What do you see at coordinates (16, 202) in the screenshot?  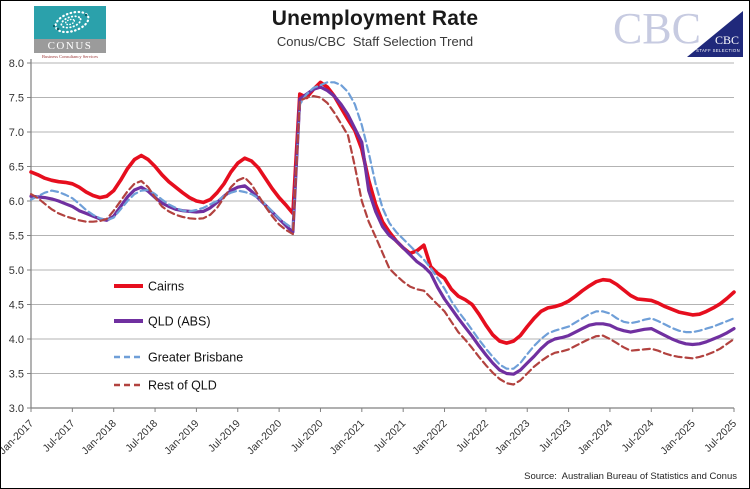 I see `y-axis-label: 6.0` at bounding box center [16, 202].